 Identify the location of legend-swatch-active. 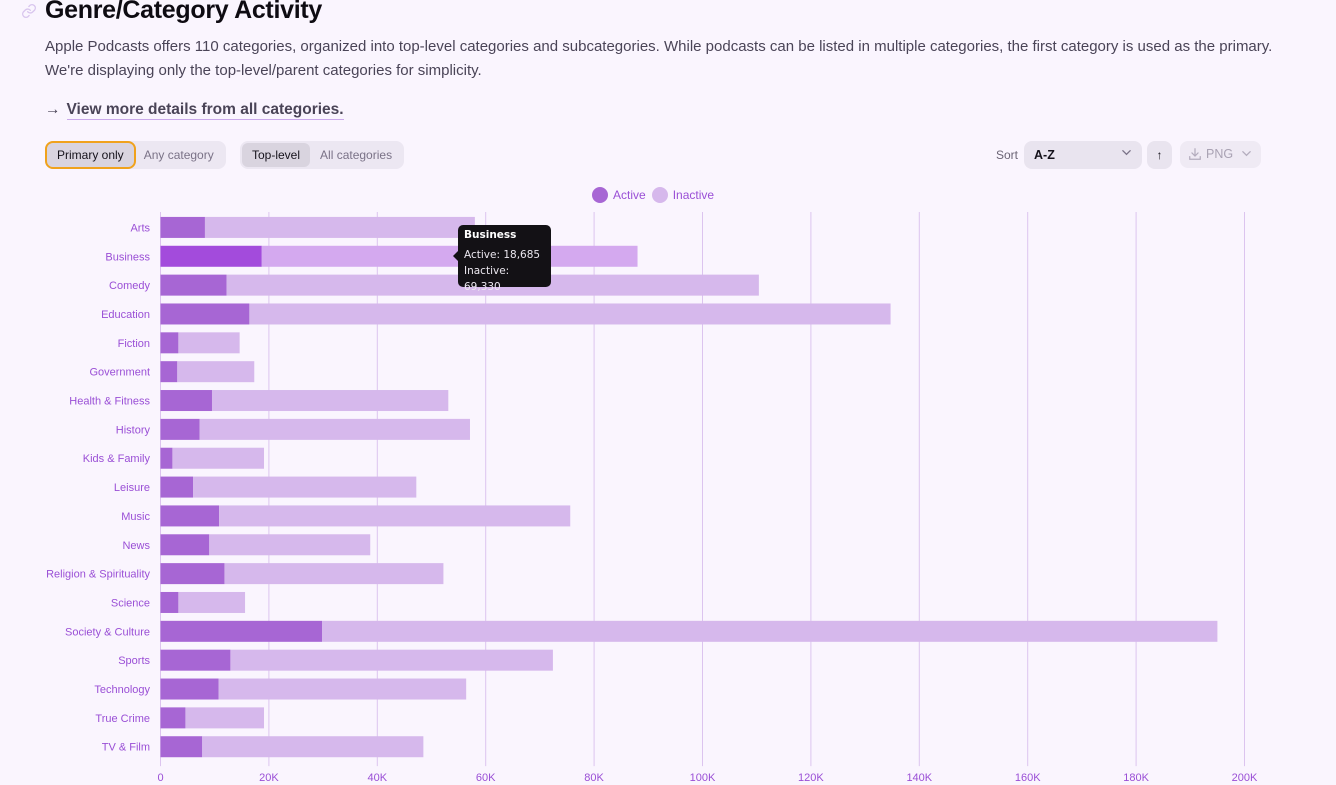
(600, 195).